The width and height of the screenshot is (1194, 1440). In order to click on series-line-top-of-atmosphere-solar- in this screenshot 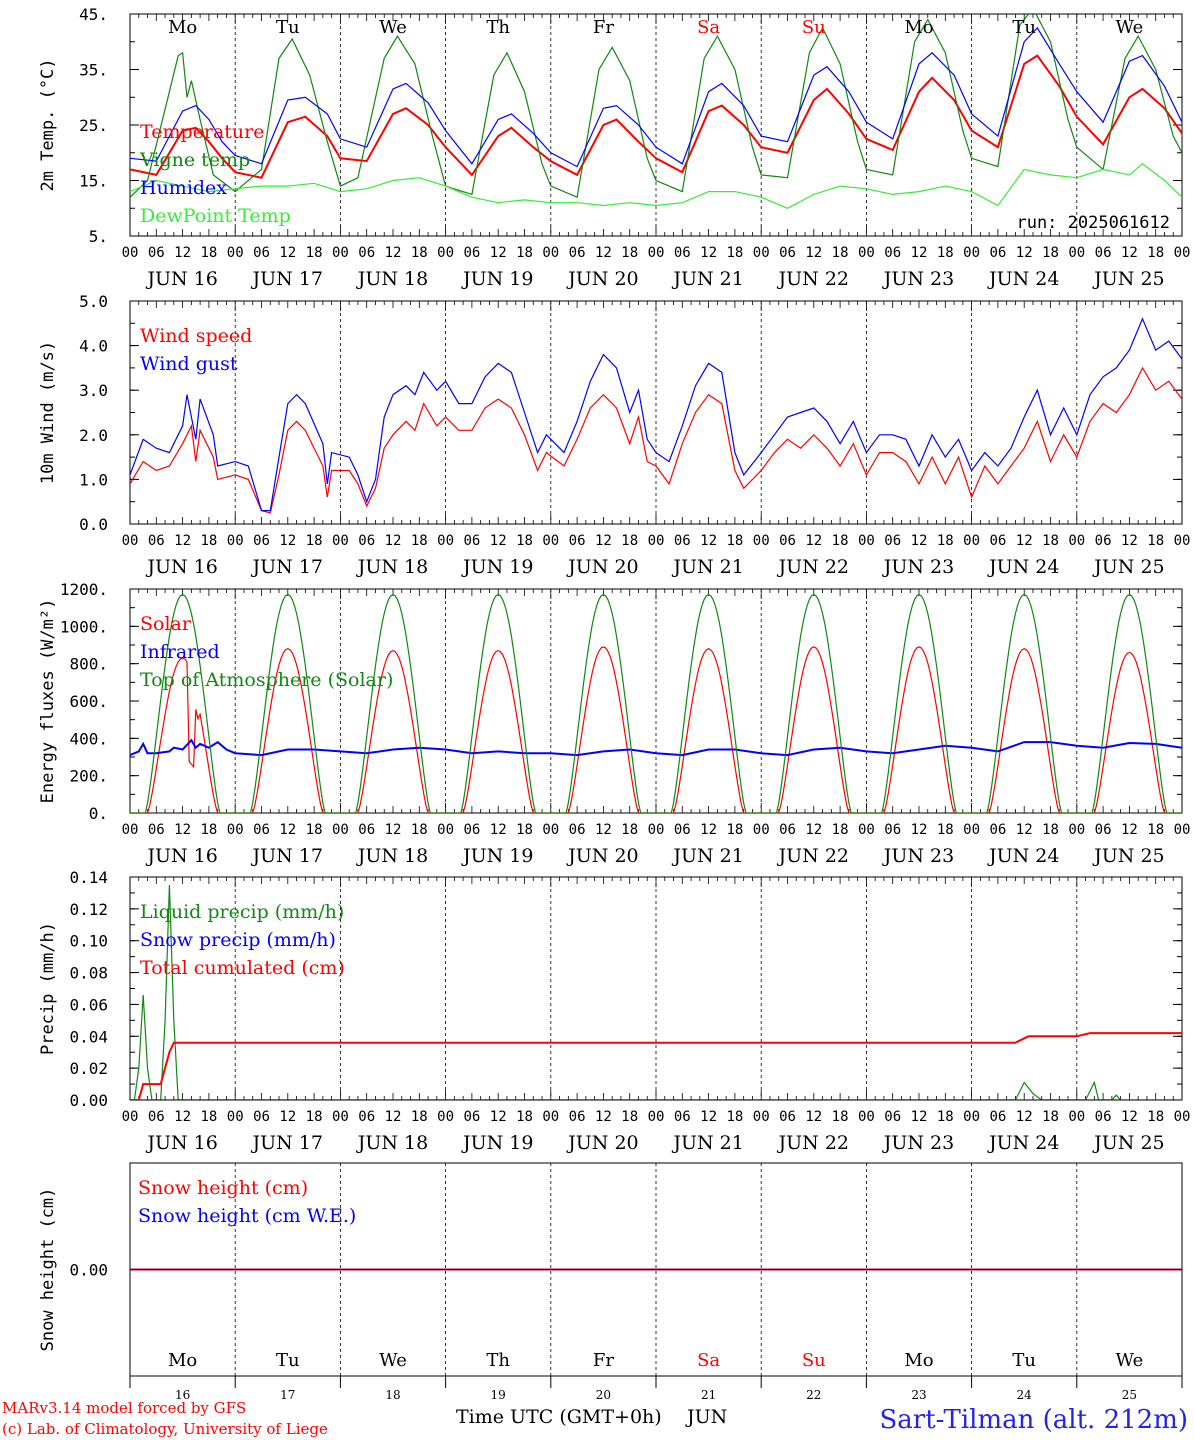, I will do `click(656, 703)`.